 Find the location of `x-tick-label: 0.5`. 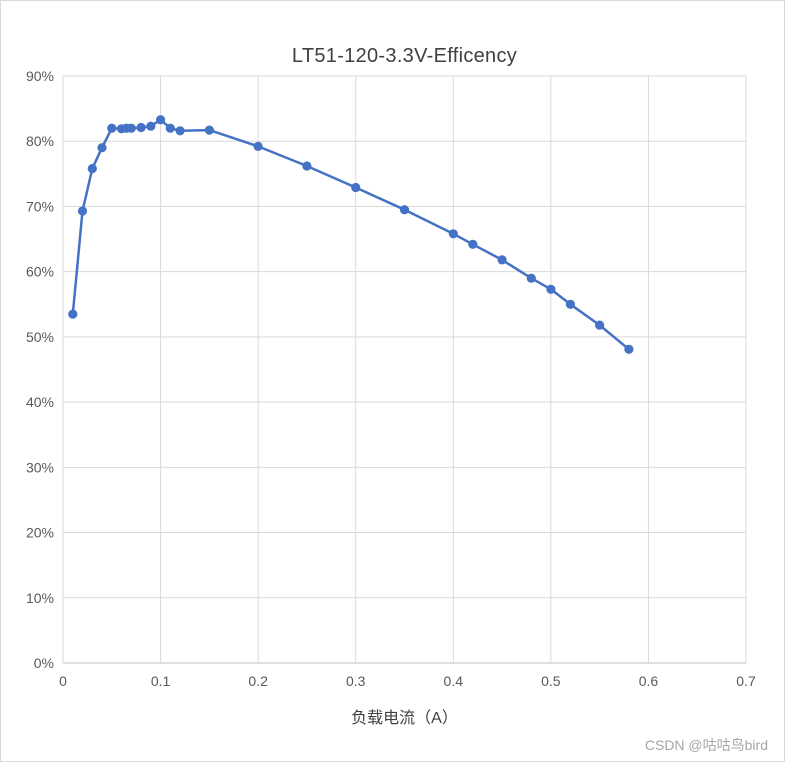

x-tick-label: 0.5 is located at coordinates (551, 681).